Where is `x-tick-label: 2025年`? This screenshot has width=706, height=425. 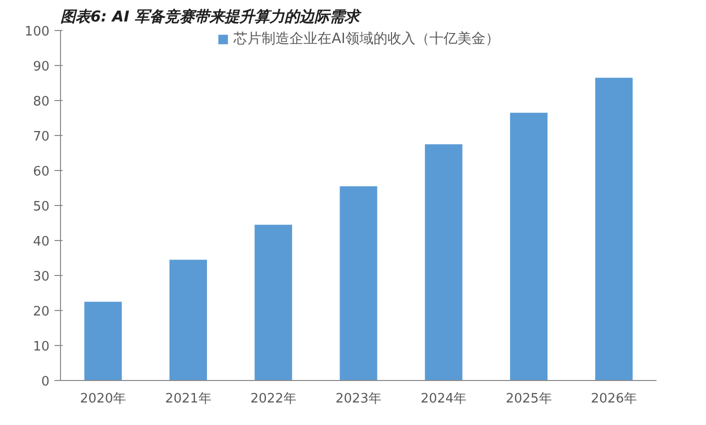 x-tick-label: 2025年 is located at coordinates (529, 399).